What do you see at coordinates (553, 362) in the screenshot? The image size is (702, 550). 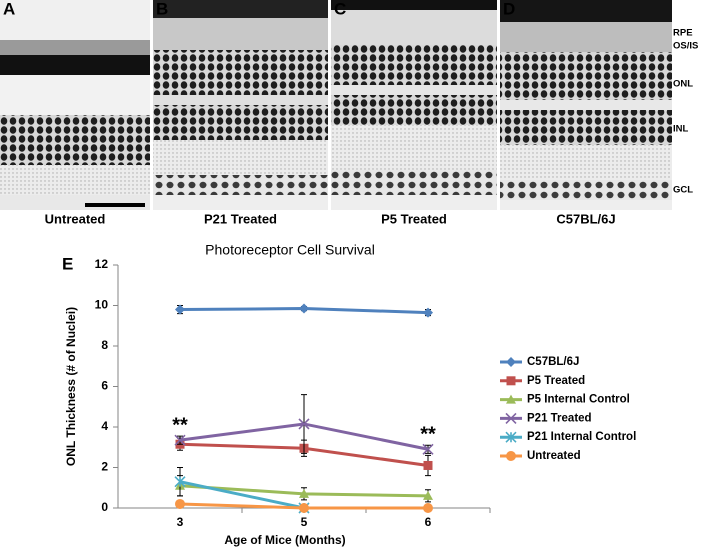 I see `legend-label: C57BL/6J` at bounding box center [553, 362].